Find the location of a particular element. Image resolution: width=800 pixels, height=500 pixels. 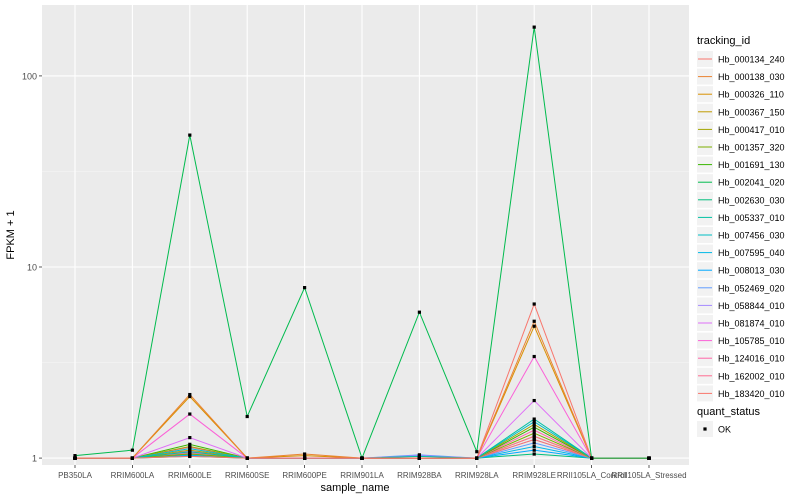

legend-label: Hb_000417_010 is located at coordinates (751, 130).